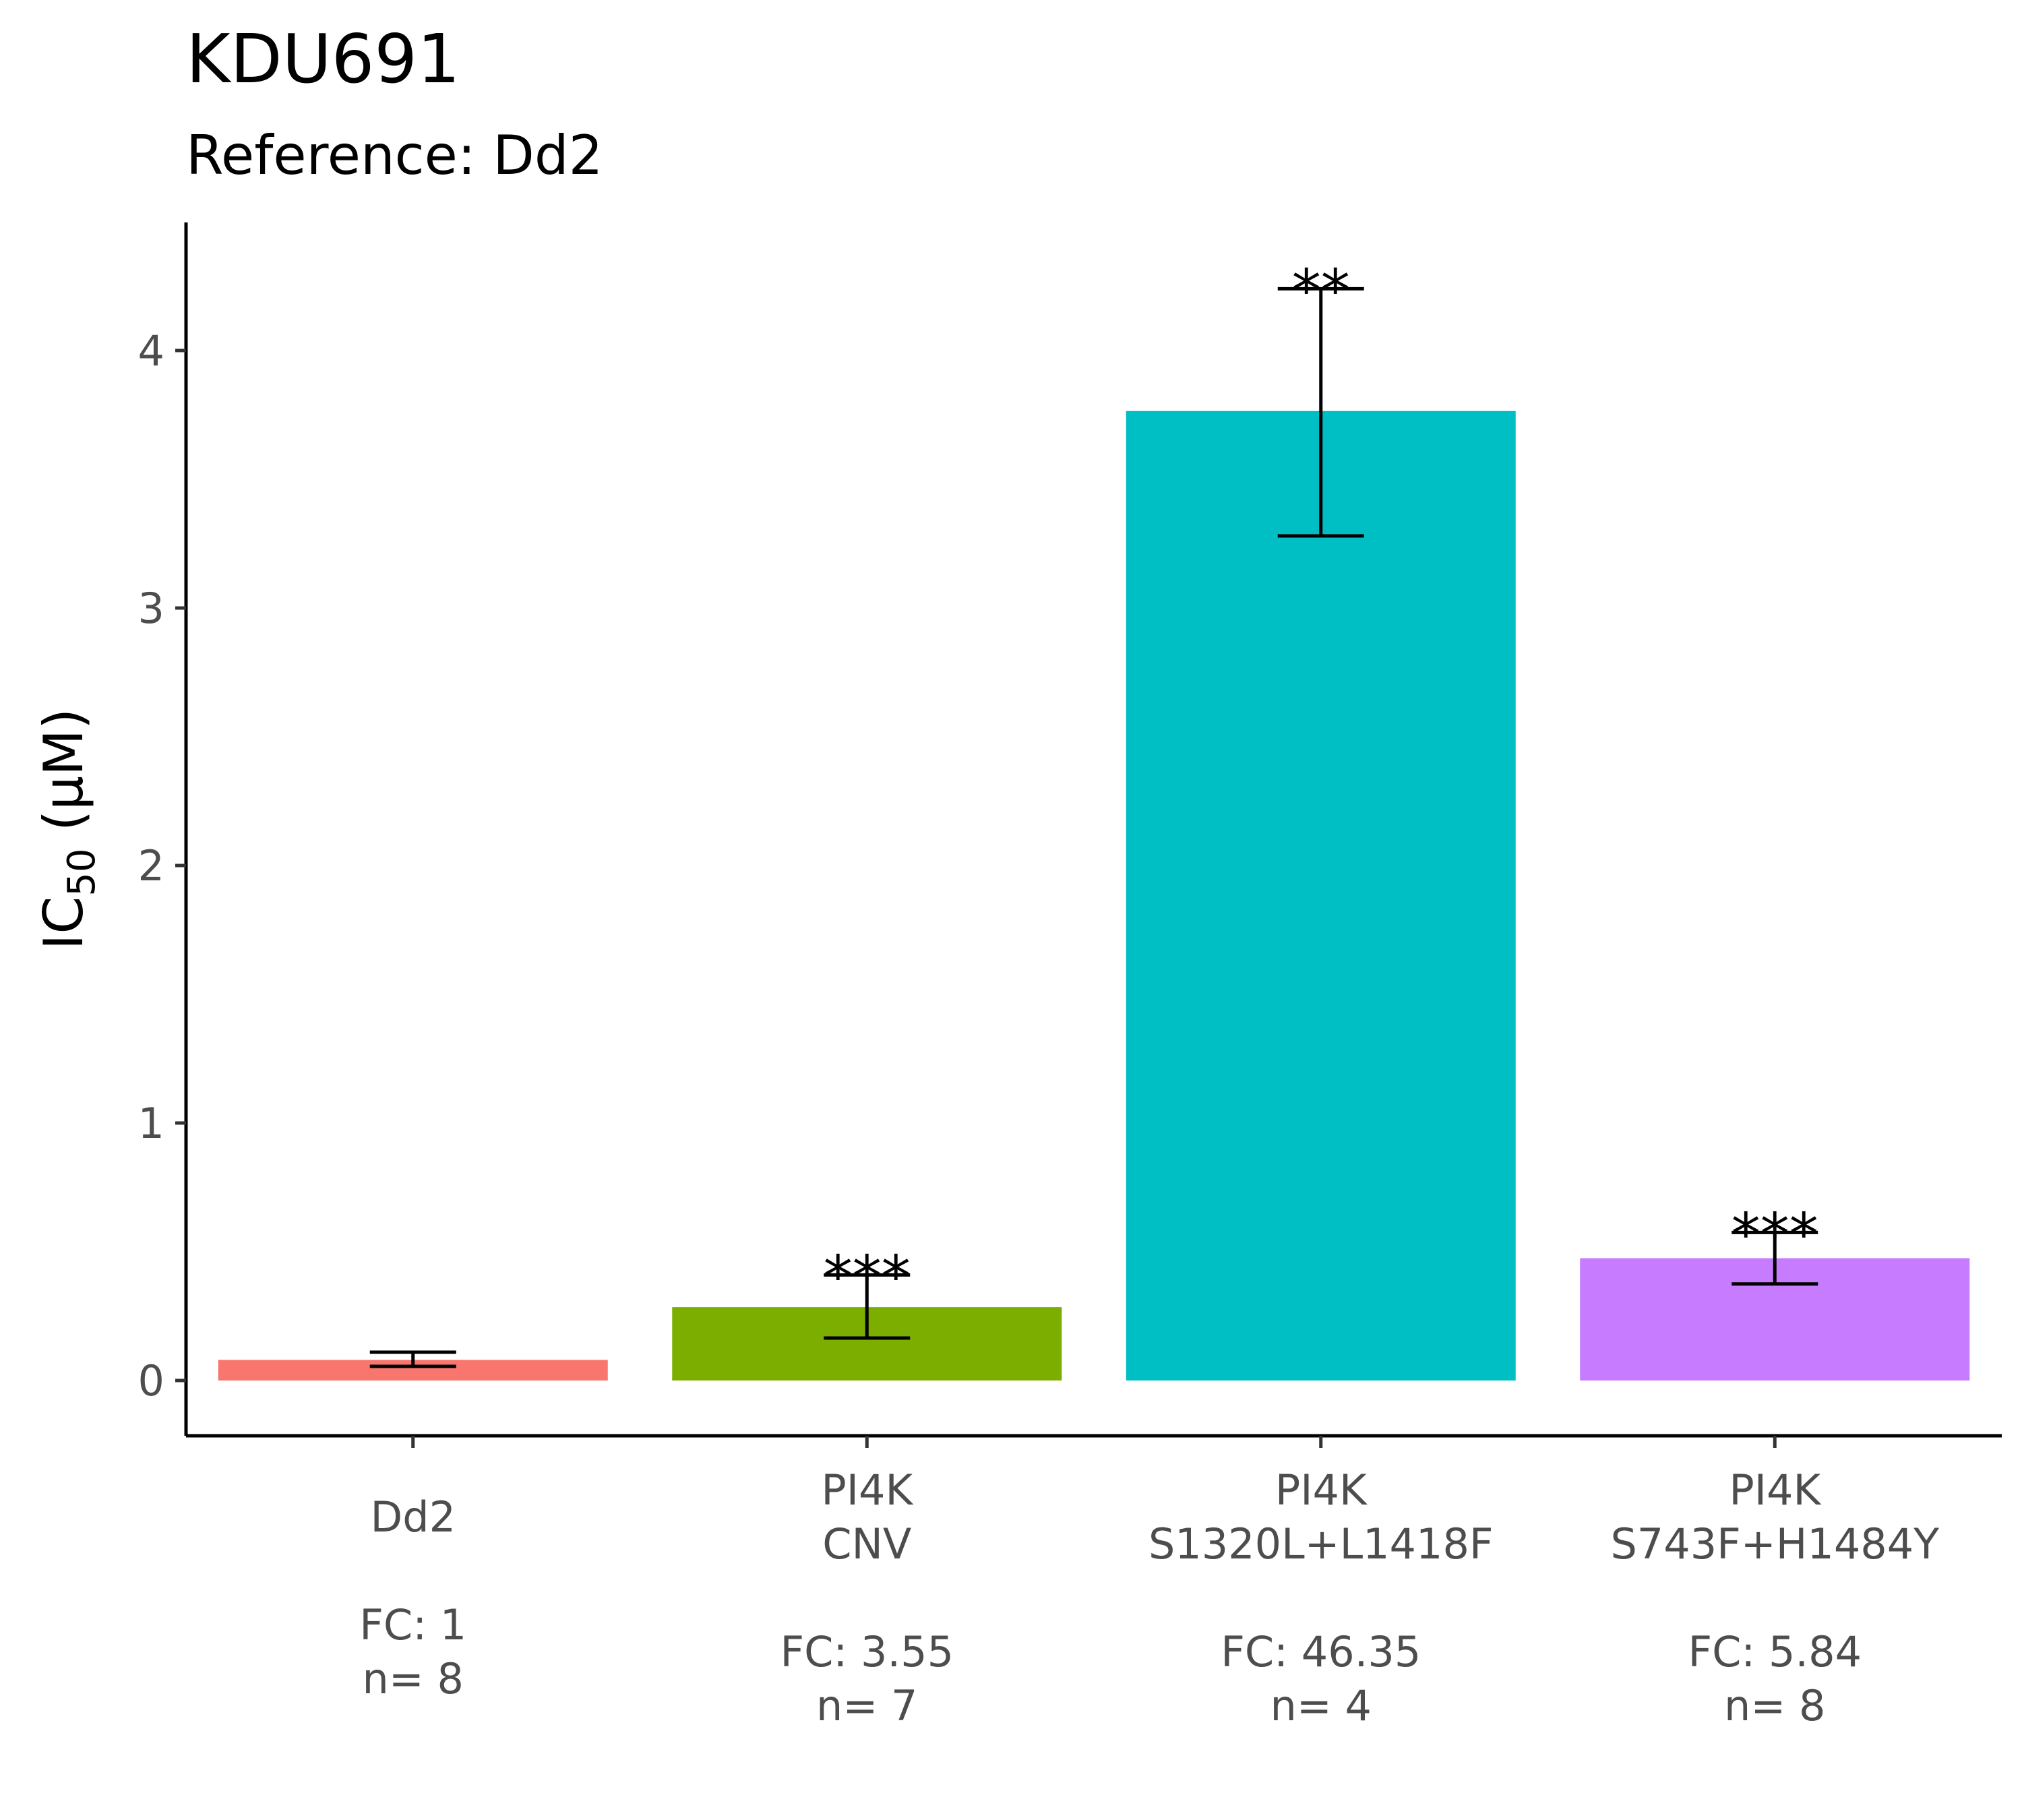 This screenshot has height=1820, width=2022. What do you see at coordinates (1321, 290) in the screenshot?
I see `significance-label: **` at bounding box center [1321, 290].